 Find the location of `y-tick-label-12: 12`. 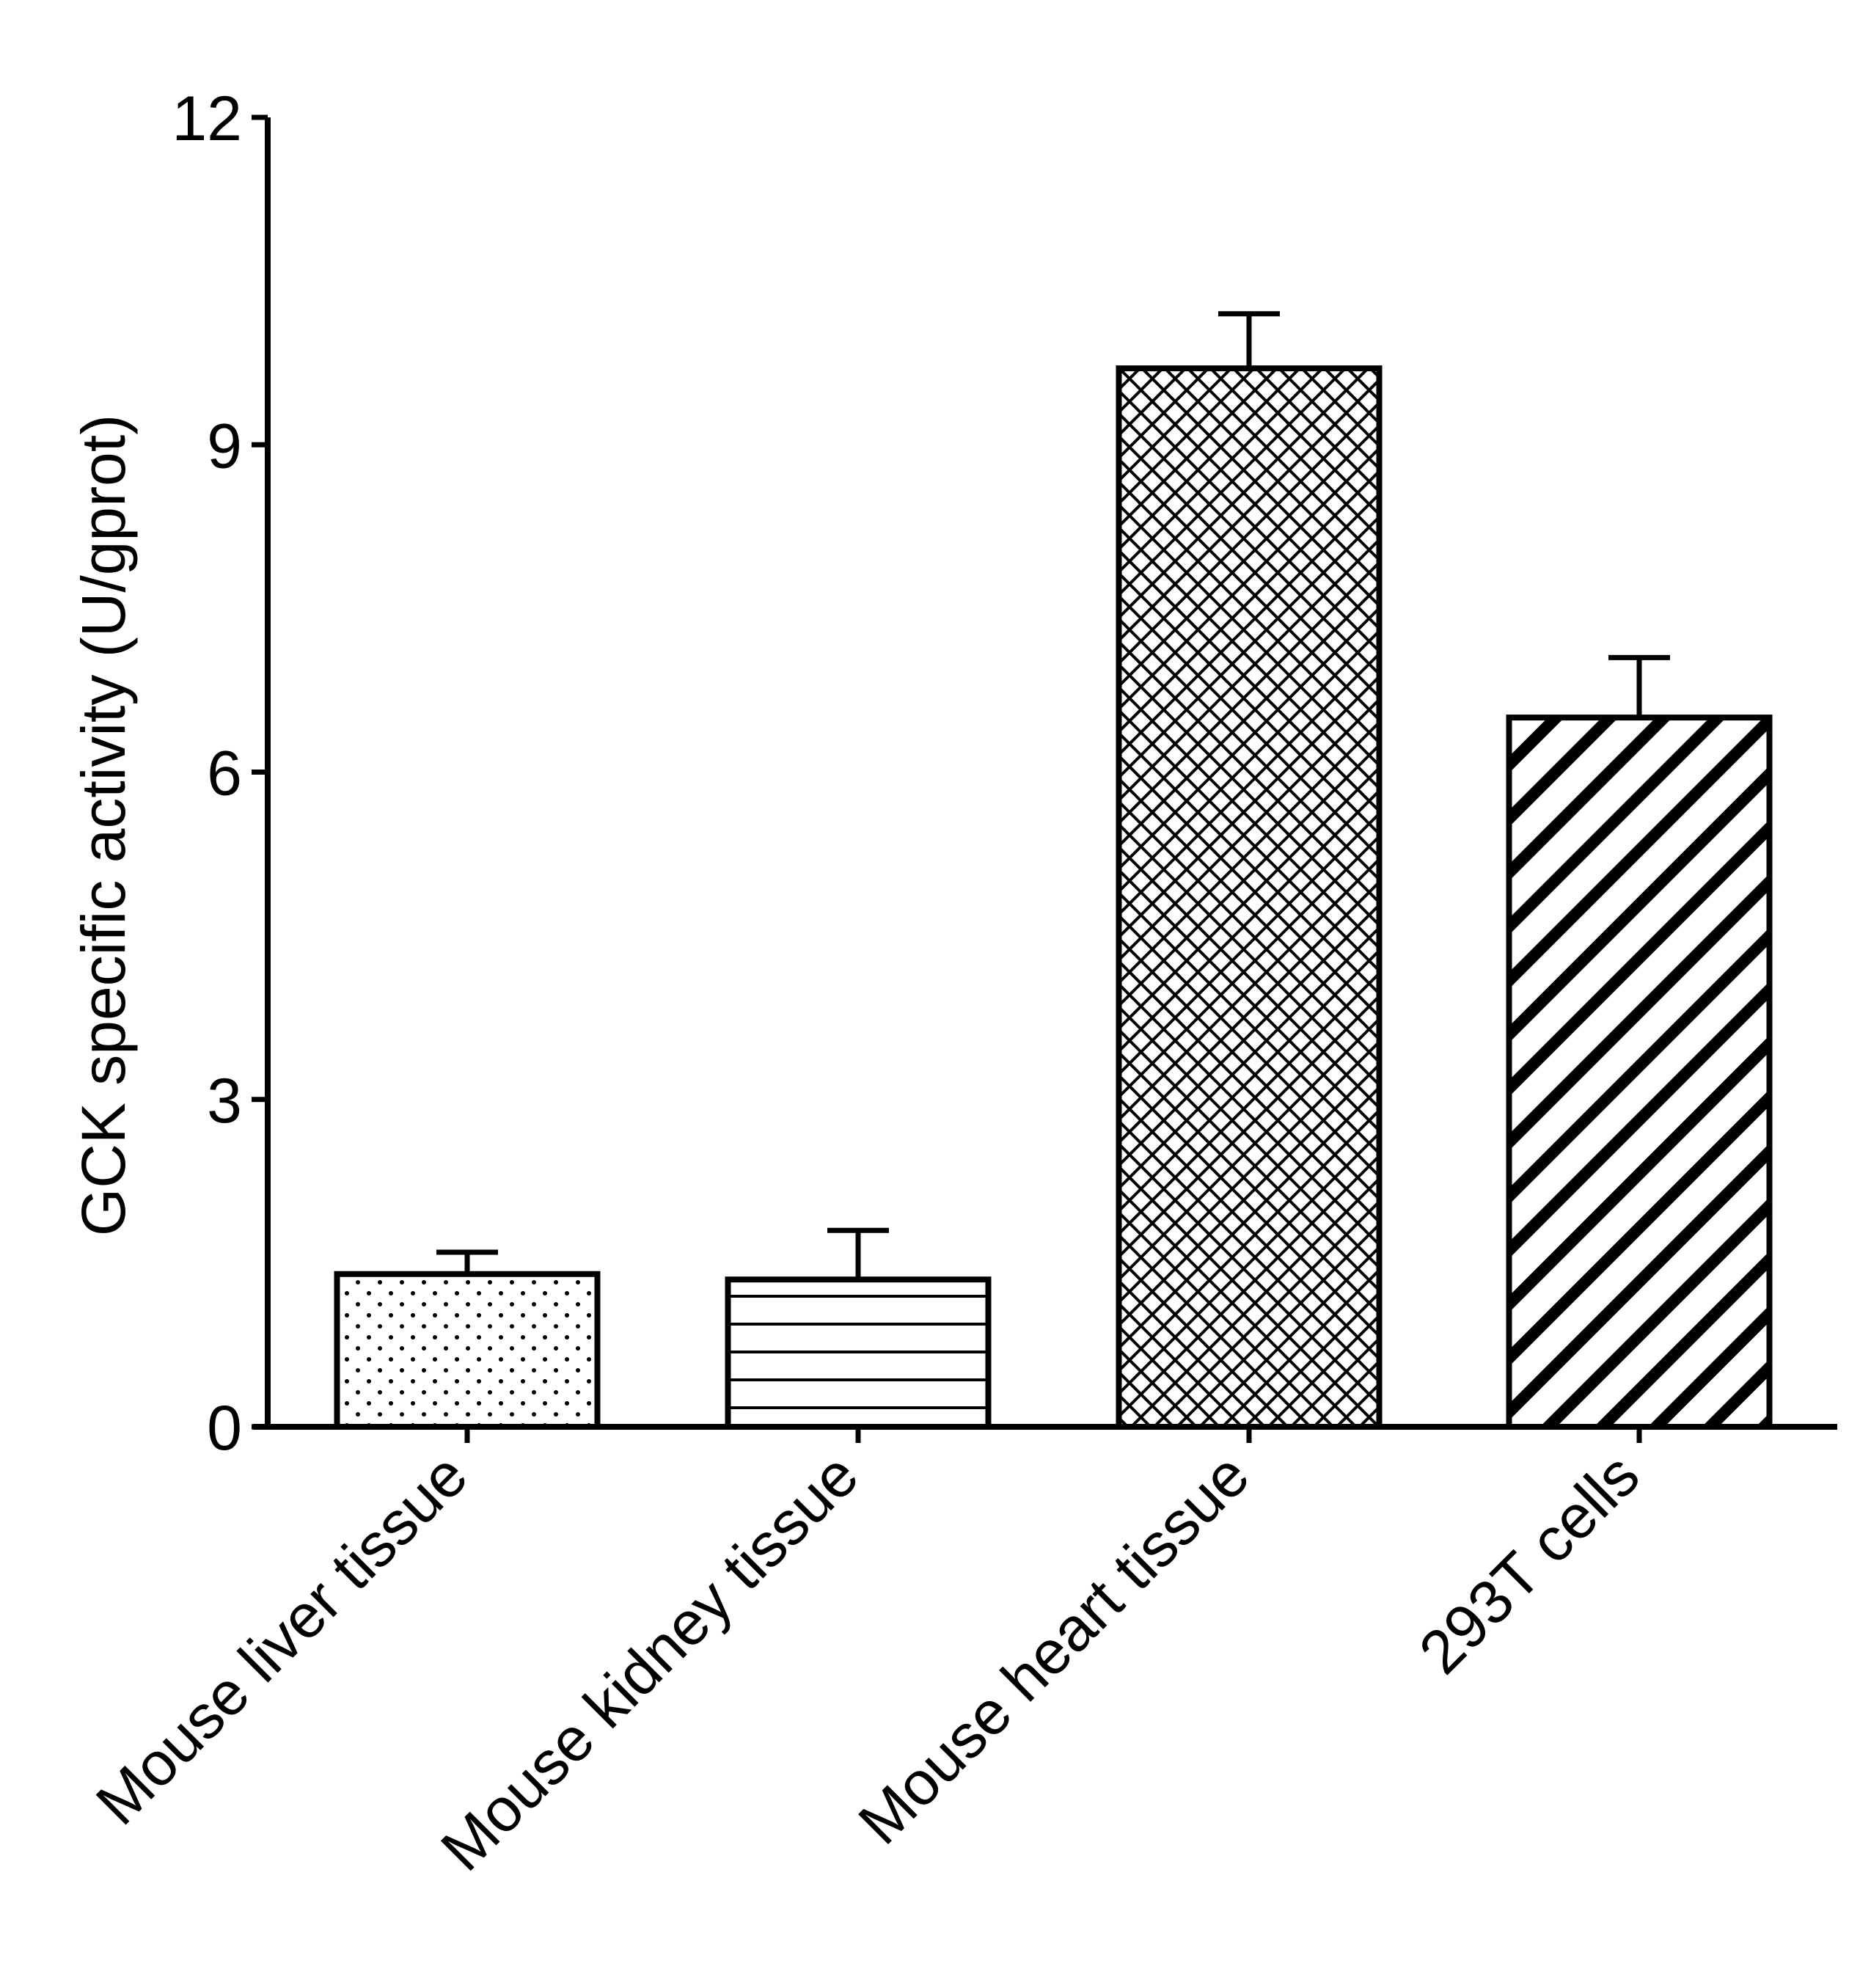

y-tick-label-12: 12 is located at coordinates (207, 119).